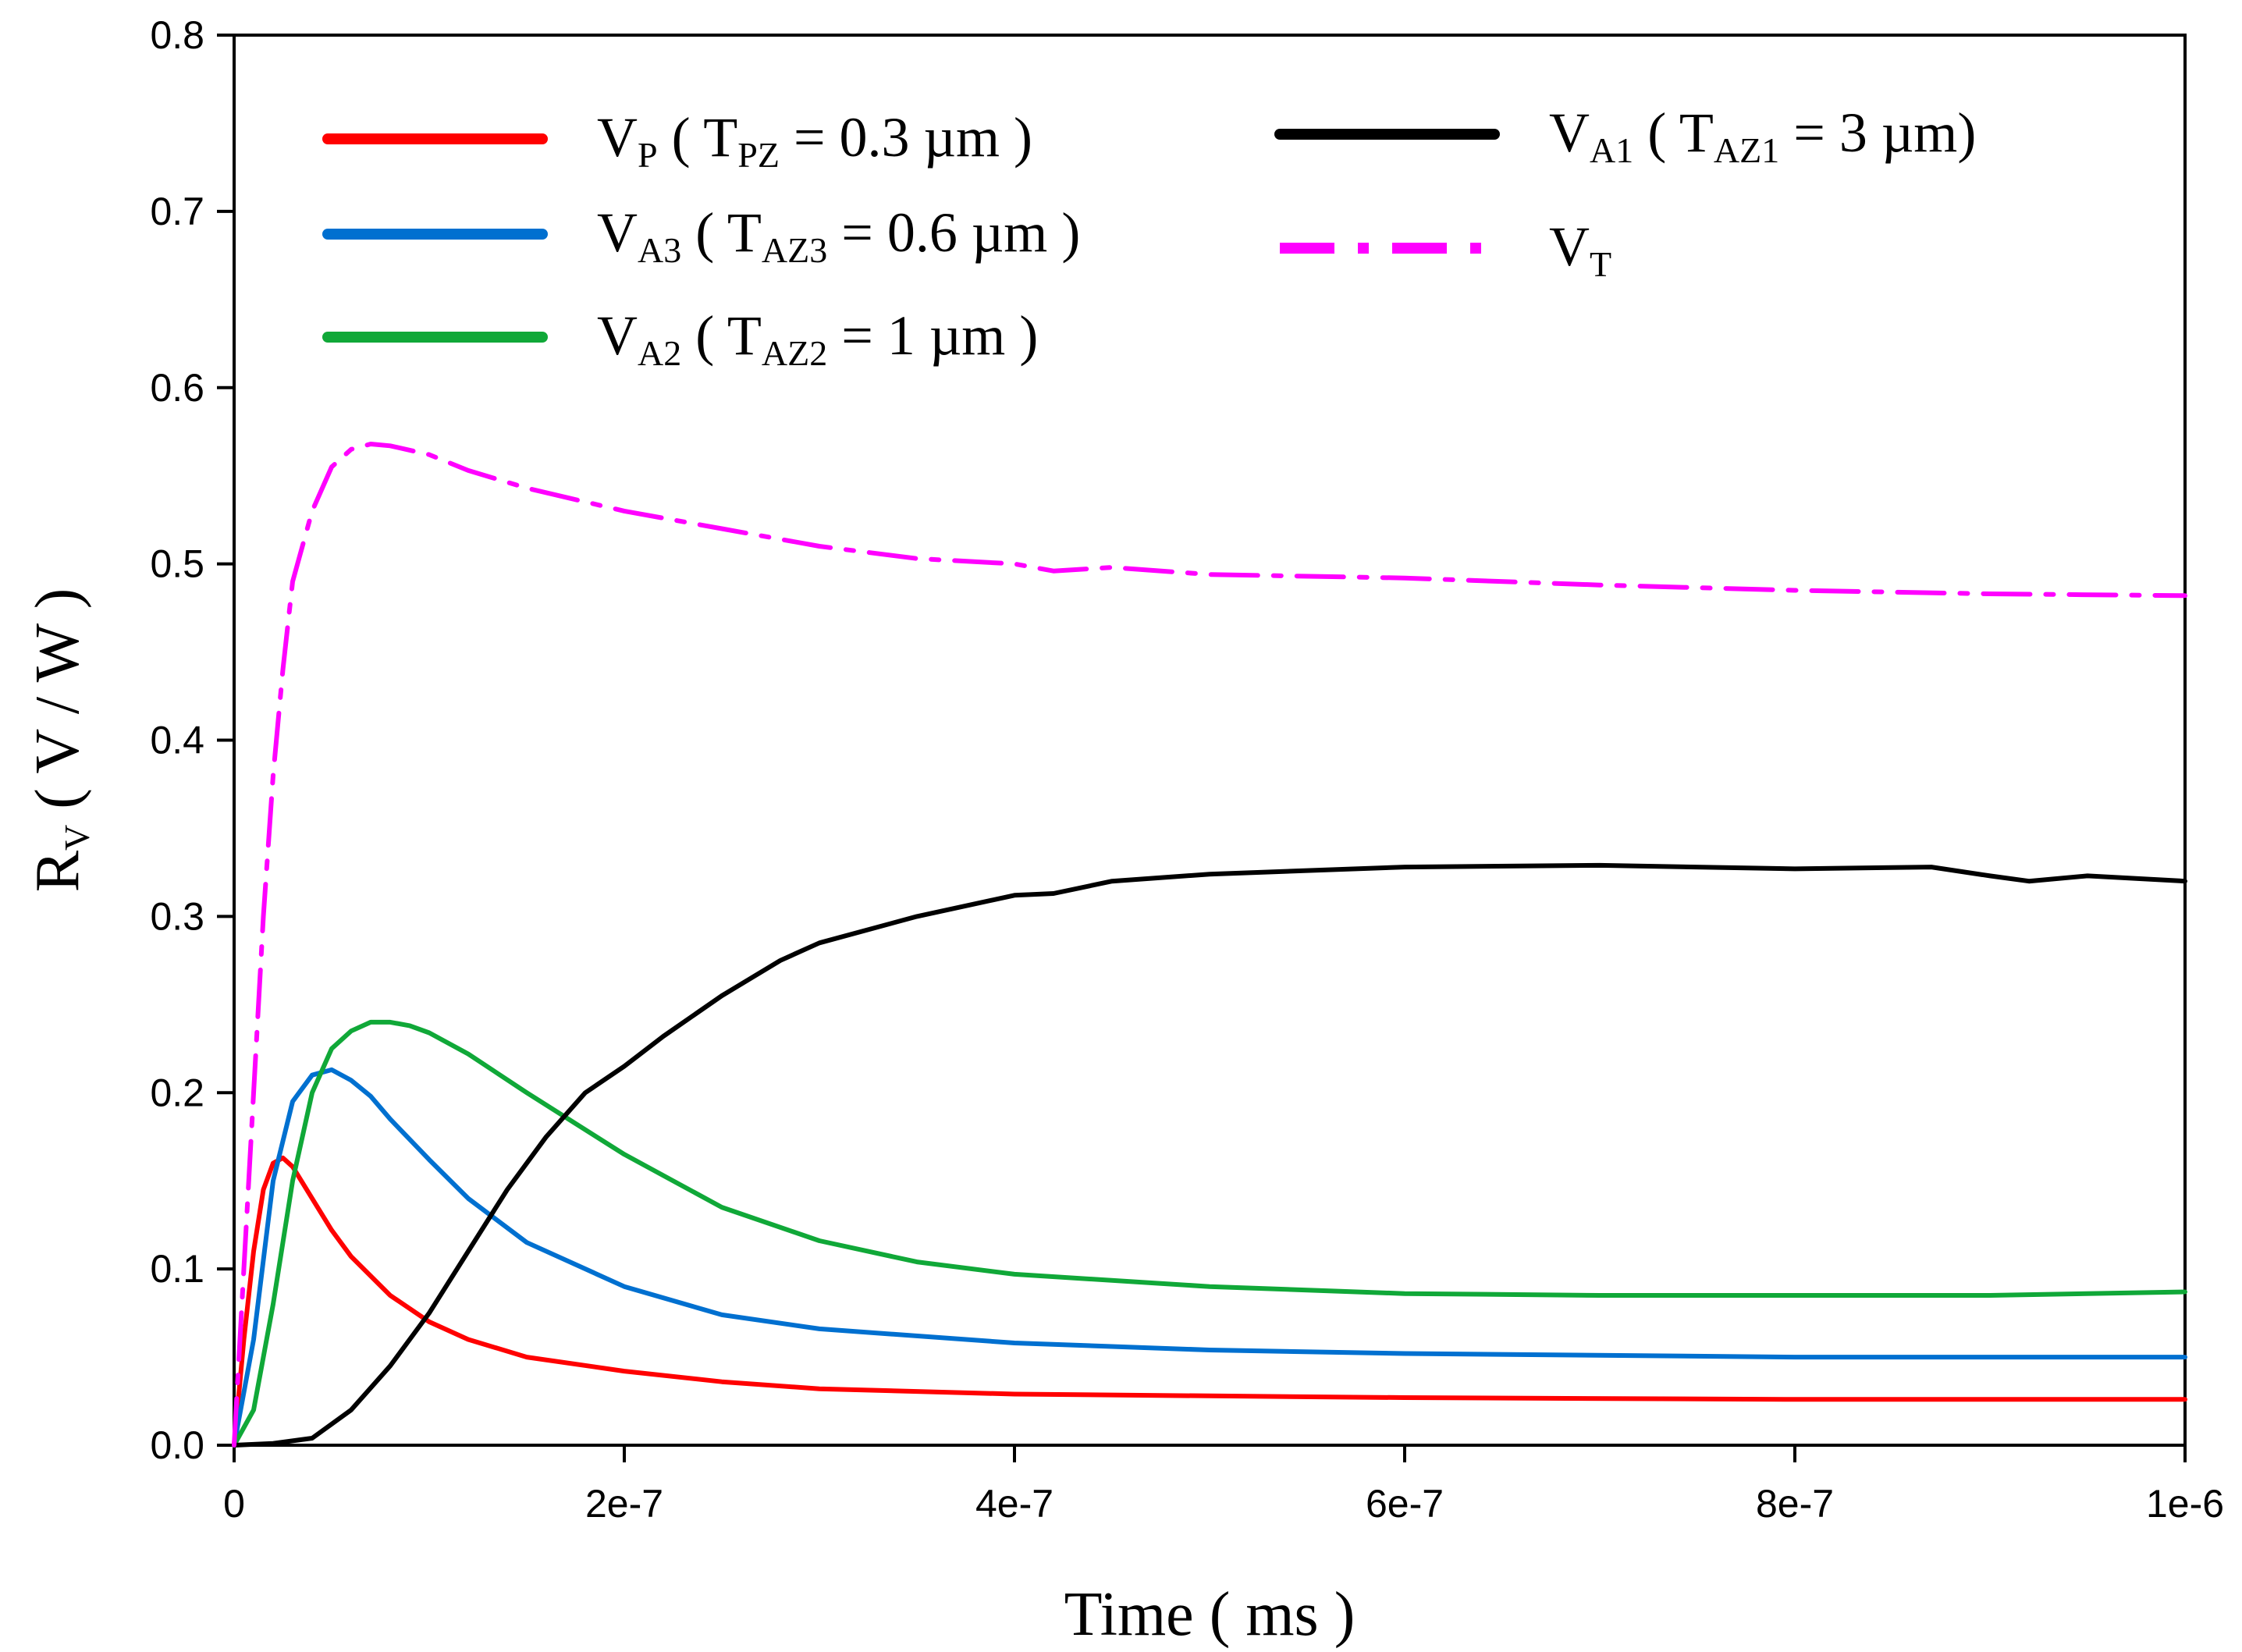  I want to click on y-axis-title-main: R, so click(57, 871).